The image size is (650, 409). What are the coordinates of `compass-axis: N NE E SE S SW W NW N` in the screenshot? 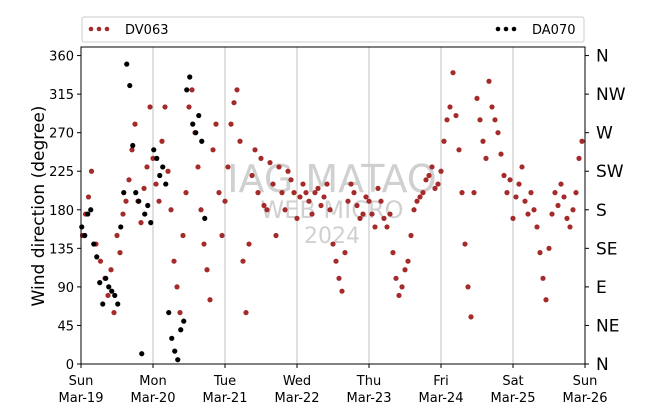 It's located at (605, 211).